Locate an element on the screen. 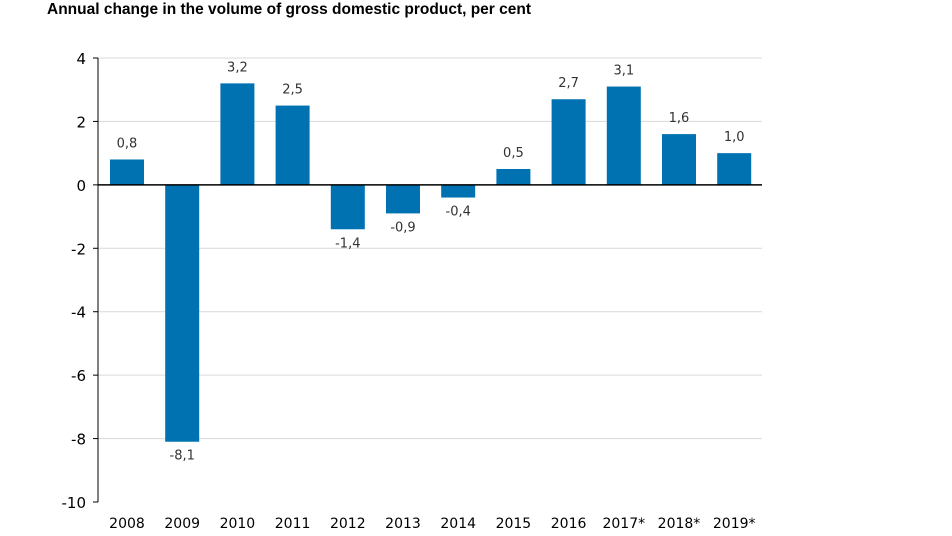 This screenshot has height=536, width=952. x-tick-label: 2011 is located at coordinates (293, 524).